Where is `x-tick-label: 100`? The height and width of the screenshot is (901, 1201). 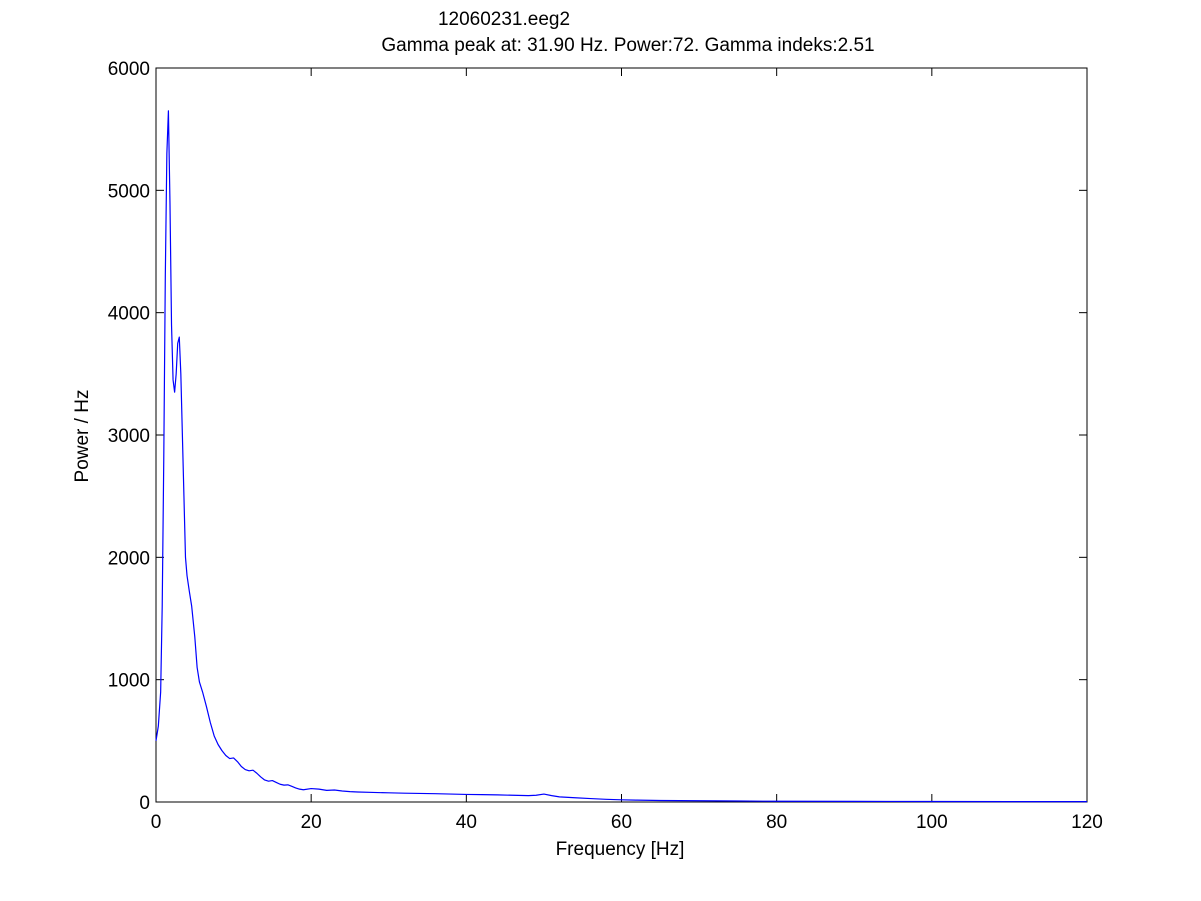 x-tick-label: 100 is located at coordinates (932, 822).